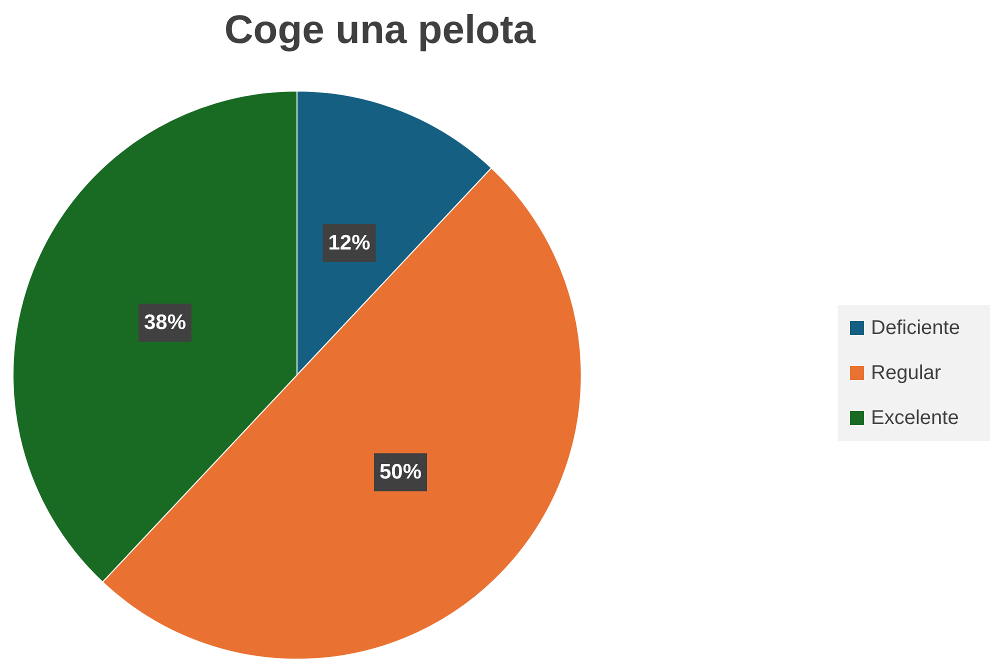  Describe the element at coordinates (401, 472) in the screenshot. I see `data-label: 50%` at that location.